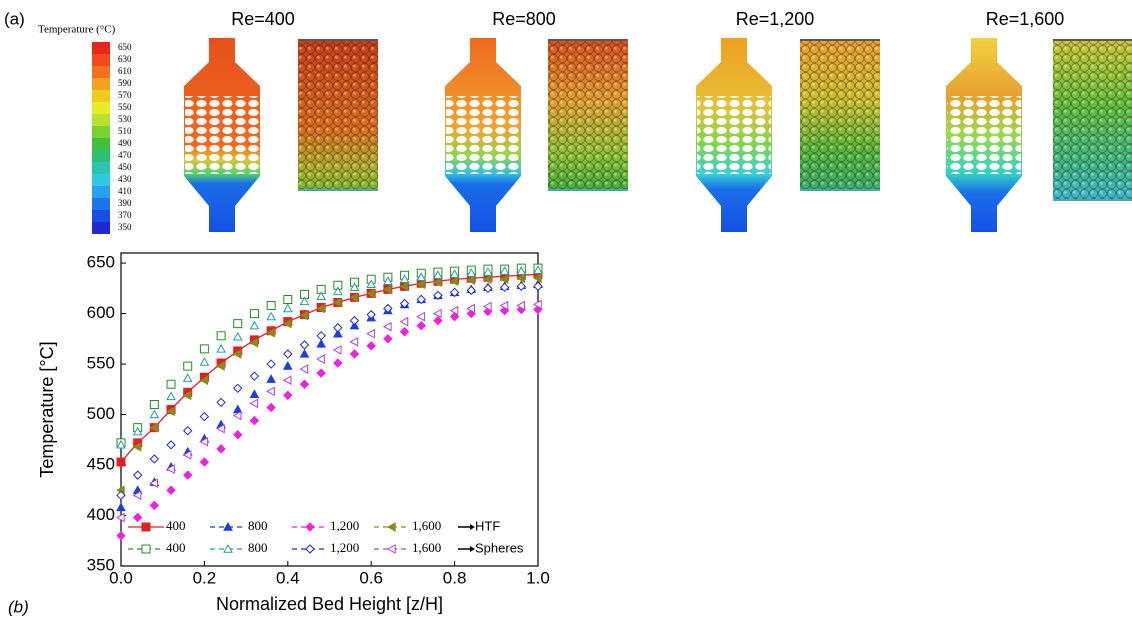  Describe the element at coordinates (125, 83) in the screenshot. I see `colorbar-tick-label: 590` at that location.